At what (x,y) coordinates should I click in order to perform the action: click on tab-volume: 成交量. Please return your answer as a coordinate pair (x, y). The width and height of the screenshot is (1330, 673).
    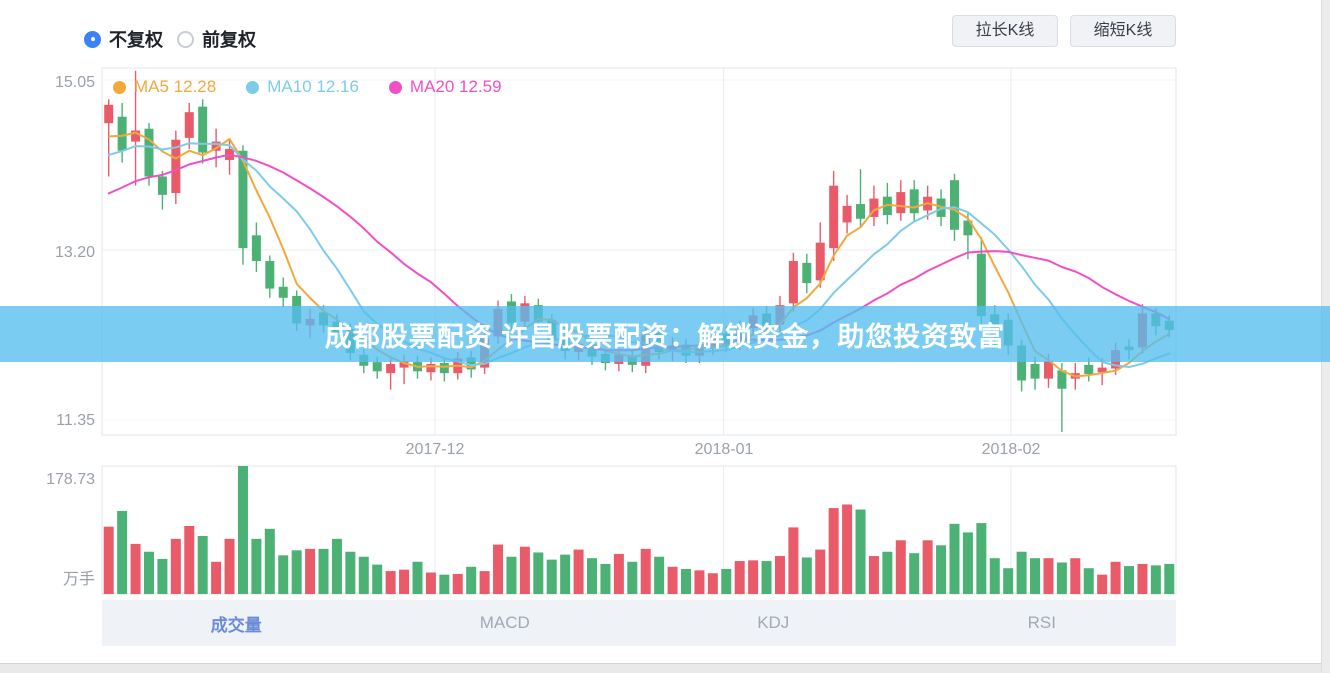
    Looking at the image, I should click on (236, 625).